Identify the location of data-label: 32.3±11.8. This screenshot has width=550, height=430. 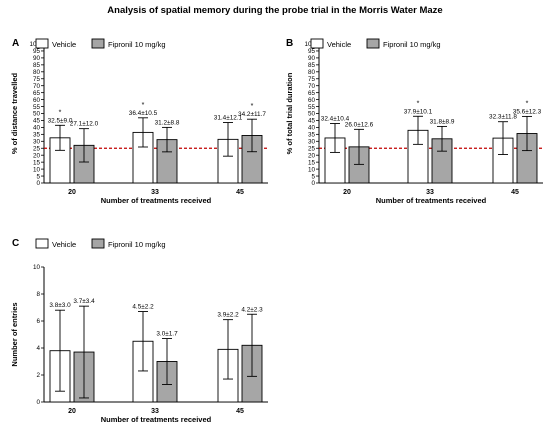
(503, 117).